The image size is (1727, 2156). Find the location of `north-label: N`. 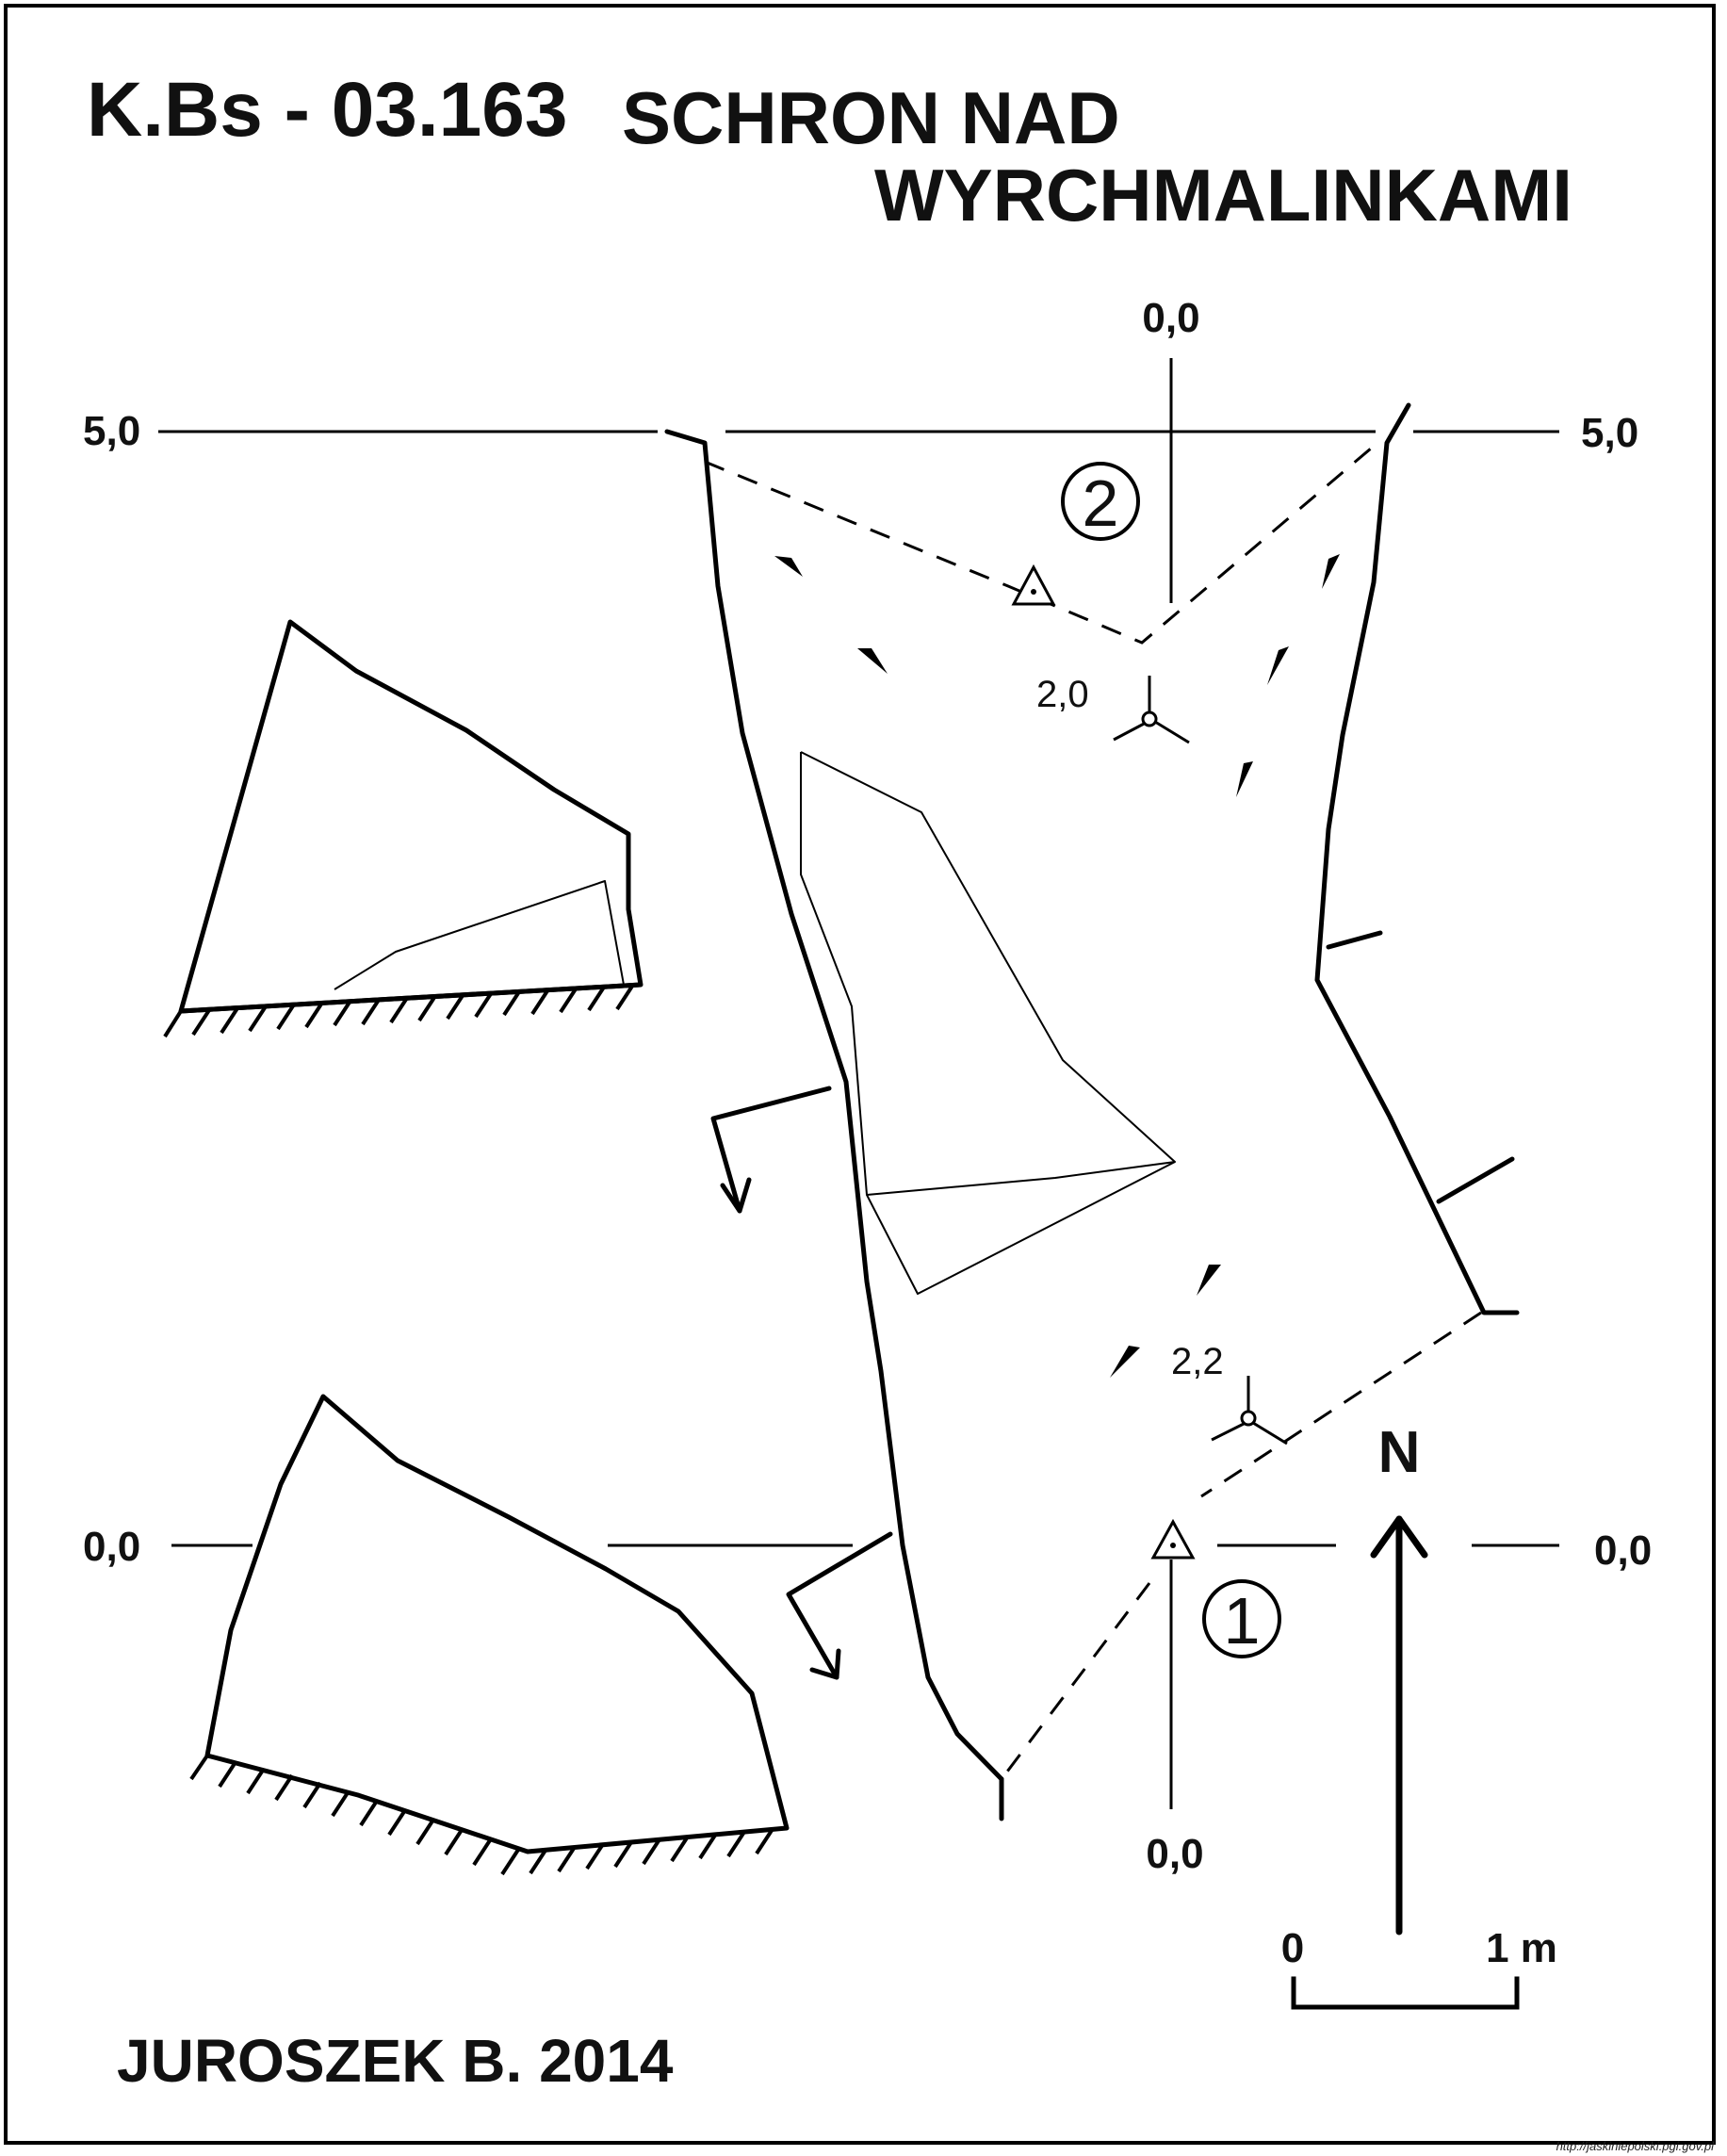

north-label: N is located at coordinates (1399, 1452).